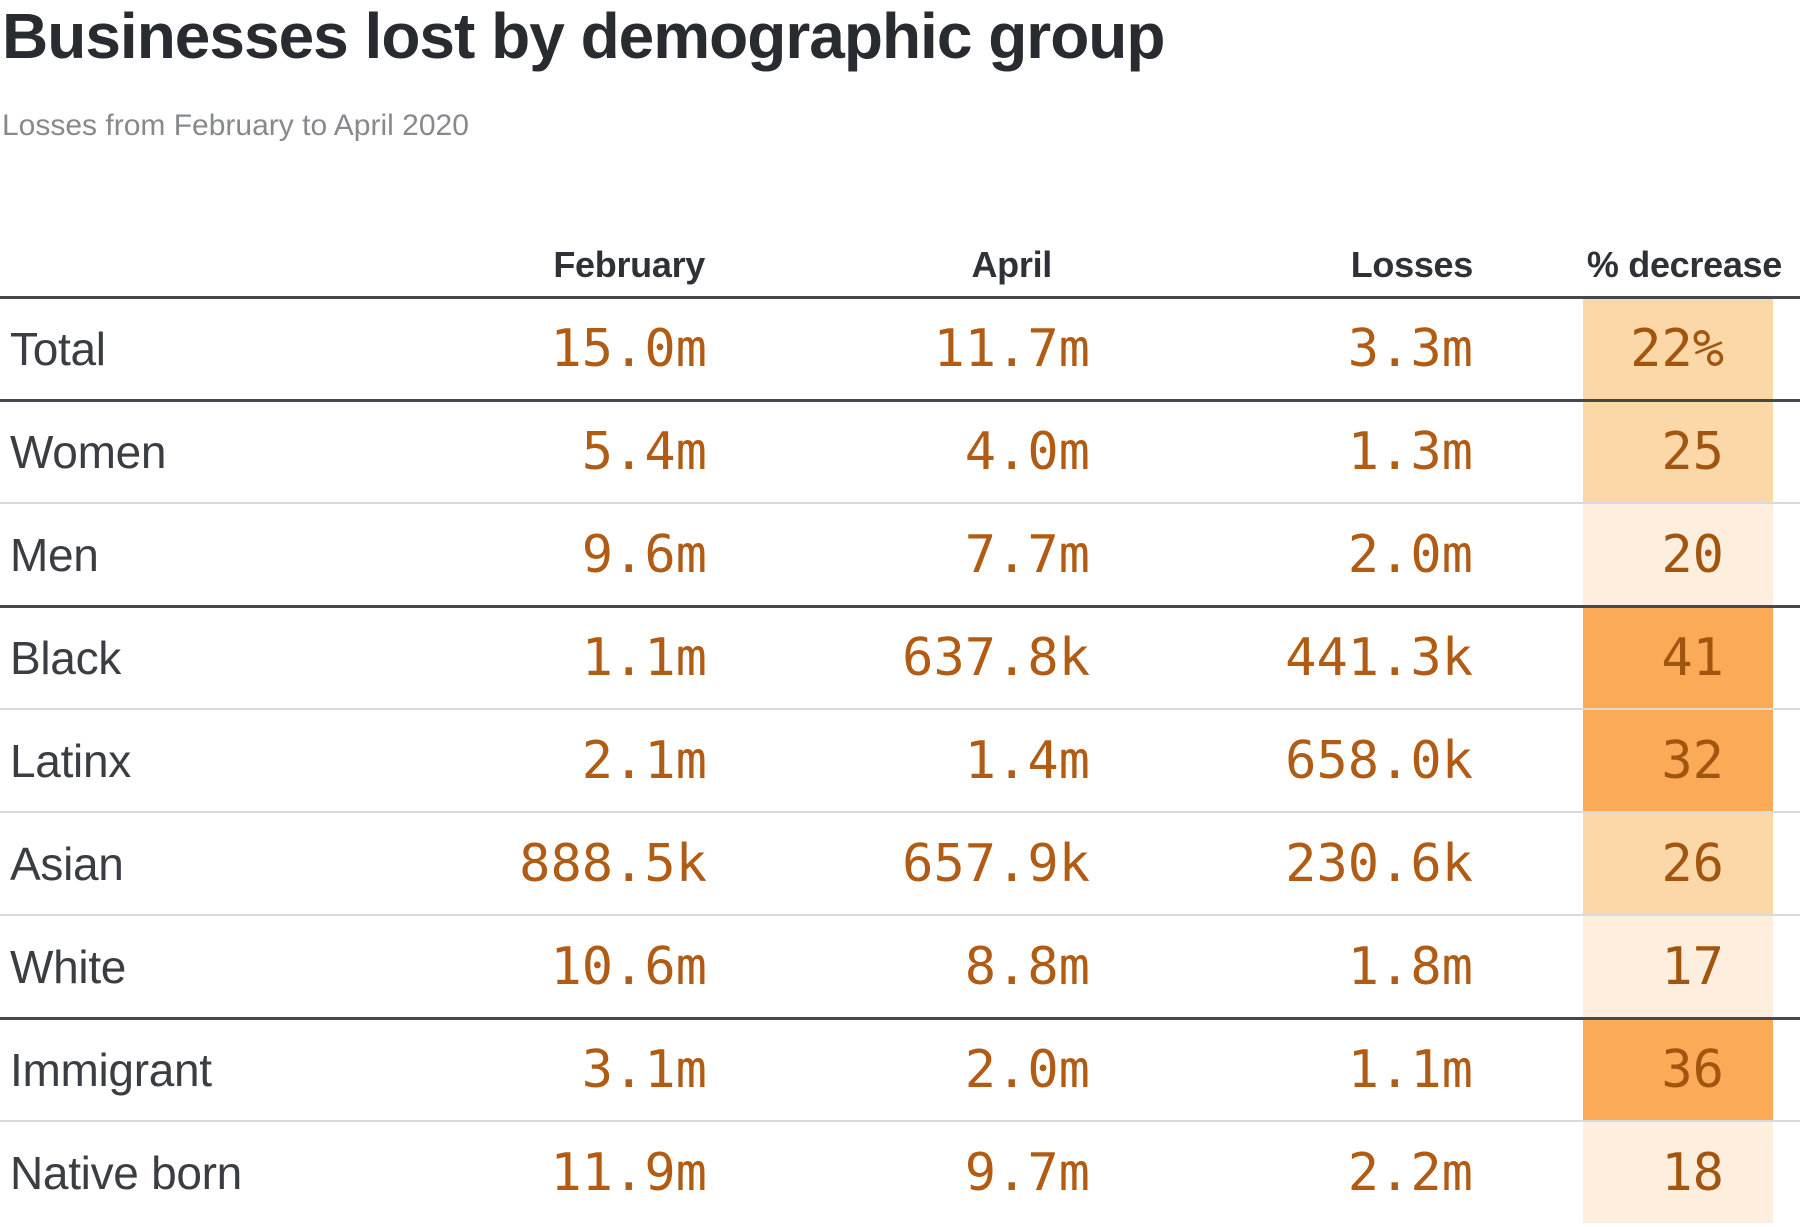 The width and height of the screenshot is (1800, 1227). What do you see at coordinates (644, 760) in the screenshot?
I see `cell-february: 2.1m` at bounding box center [644, 760].